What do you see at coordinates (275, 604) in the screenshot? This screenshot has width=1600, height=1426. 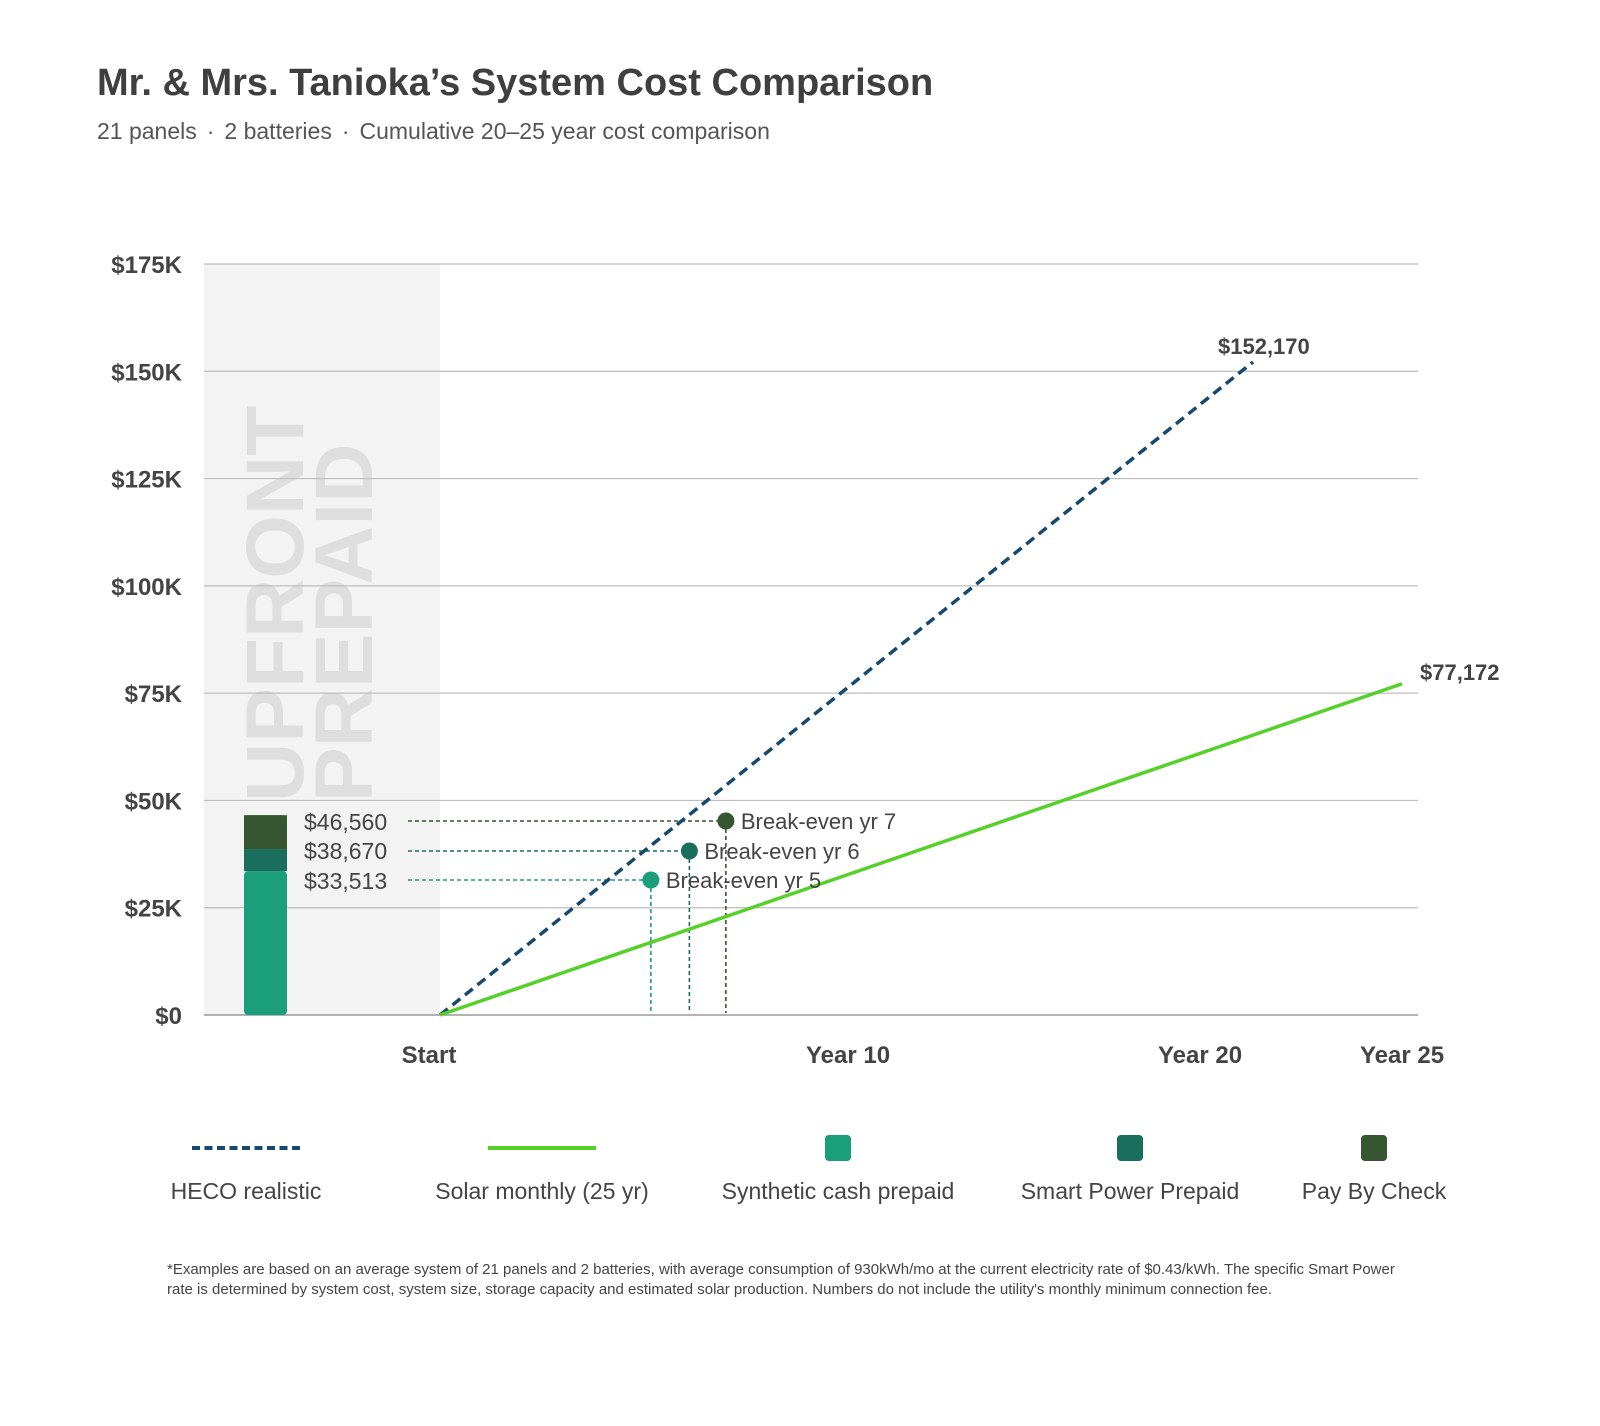 I see `upfront-band-label: UPFRONT` at bounding box center [275, 604].